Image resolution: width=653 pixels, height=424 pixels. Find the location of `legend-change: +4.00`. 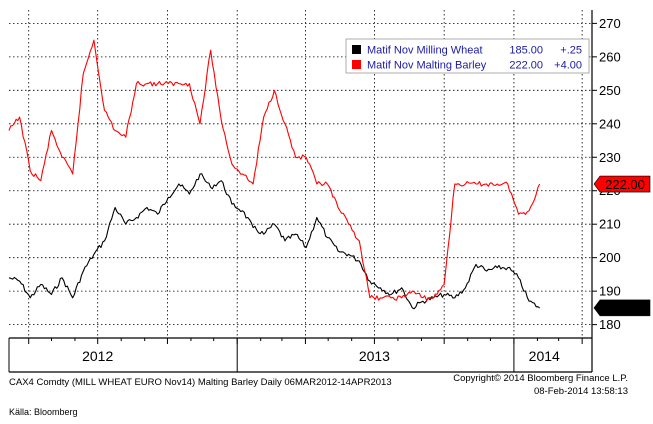

legend-change: +4.00 is located at coordinates (568, 66).